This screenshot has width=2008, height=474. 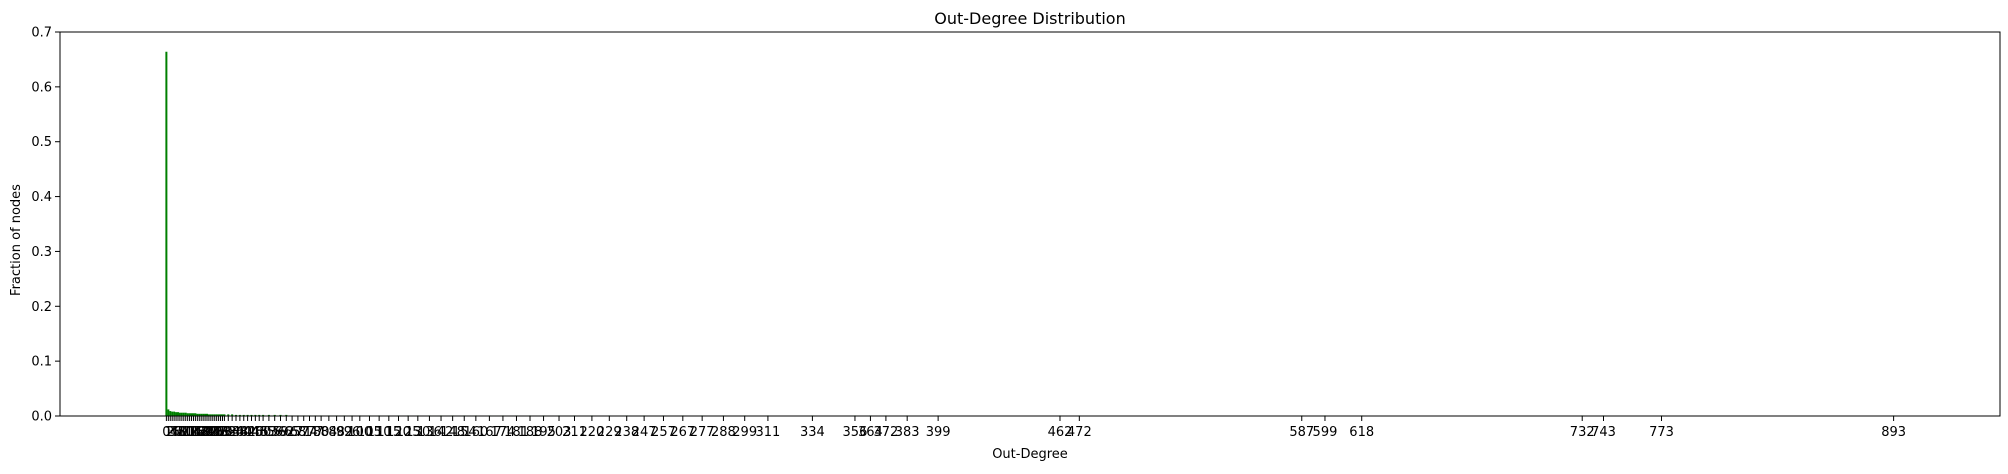 I want to click on x-tick-label: 136, so click(x=429, y=432).